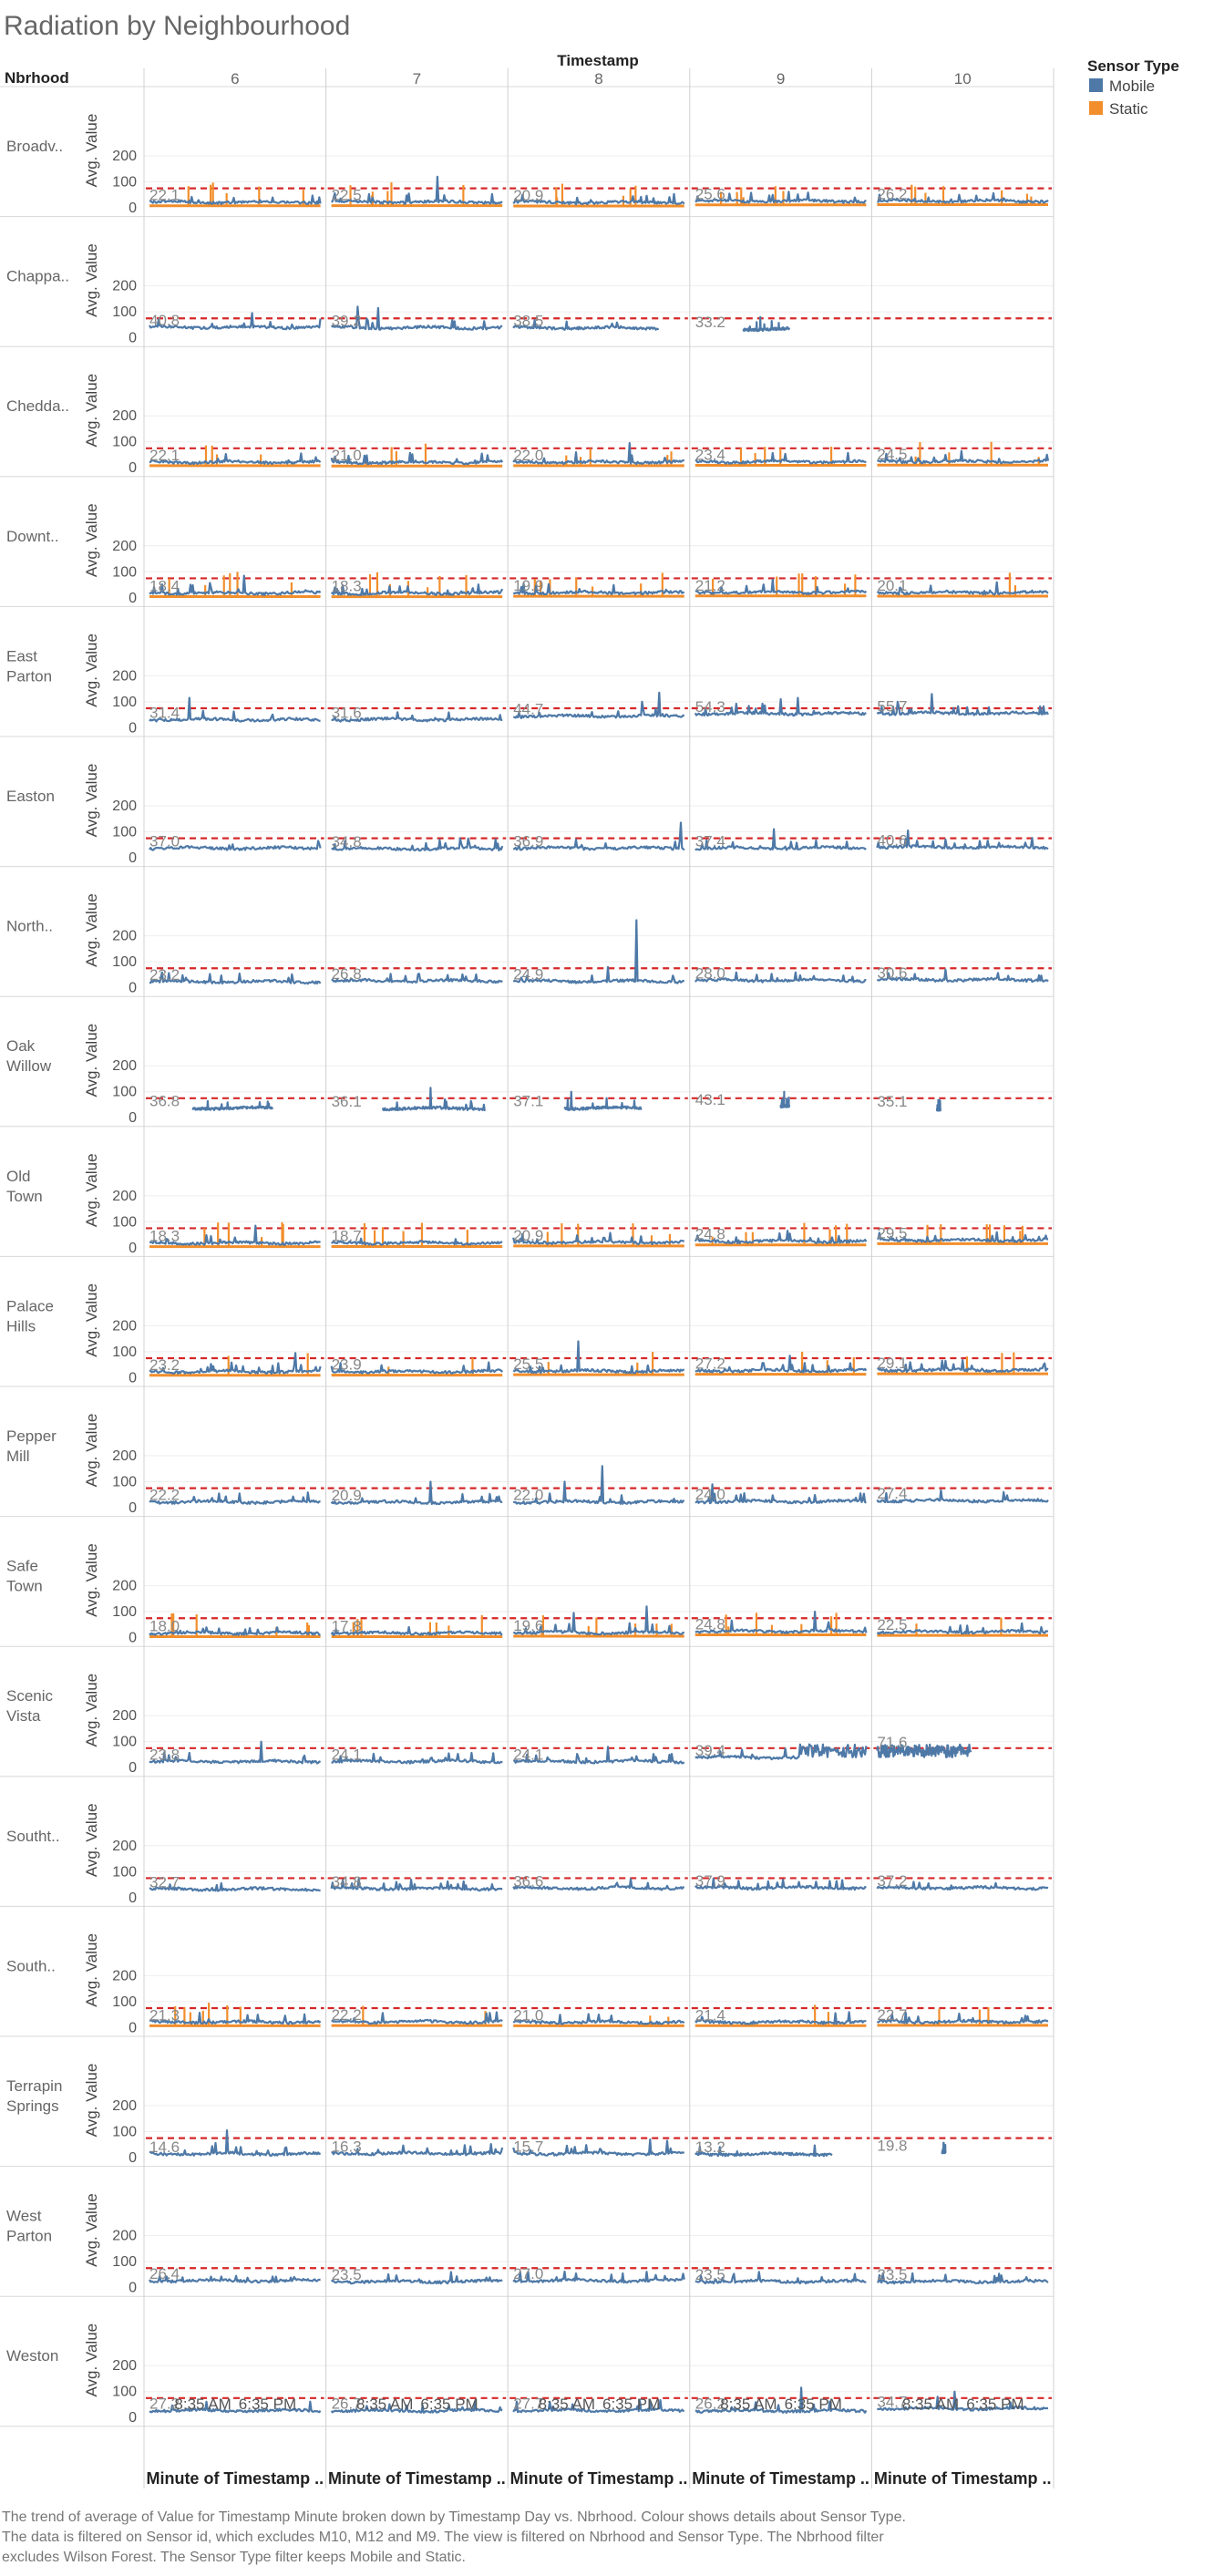 The image size is (1214, 2576). Describe the element at coordinates (528, 1235) in the screenshot. I see `data-label: 20.9` at that location.